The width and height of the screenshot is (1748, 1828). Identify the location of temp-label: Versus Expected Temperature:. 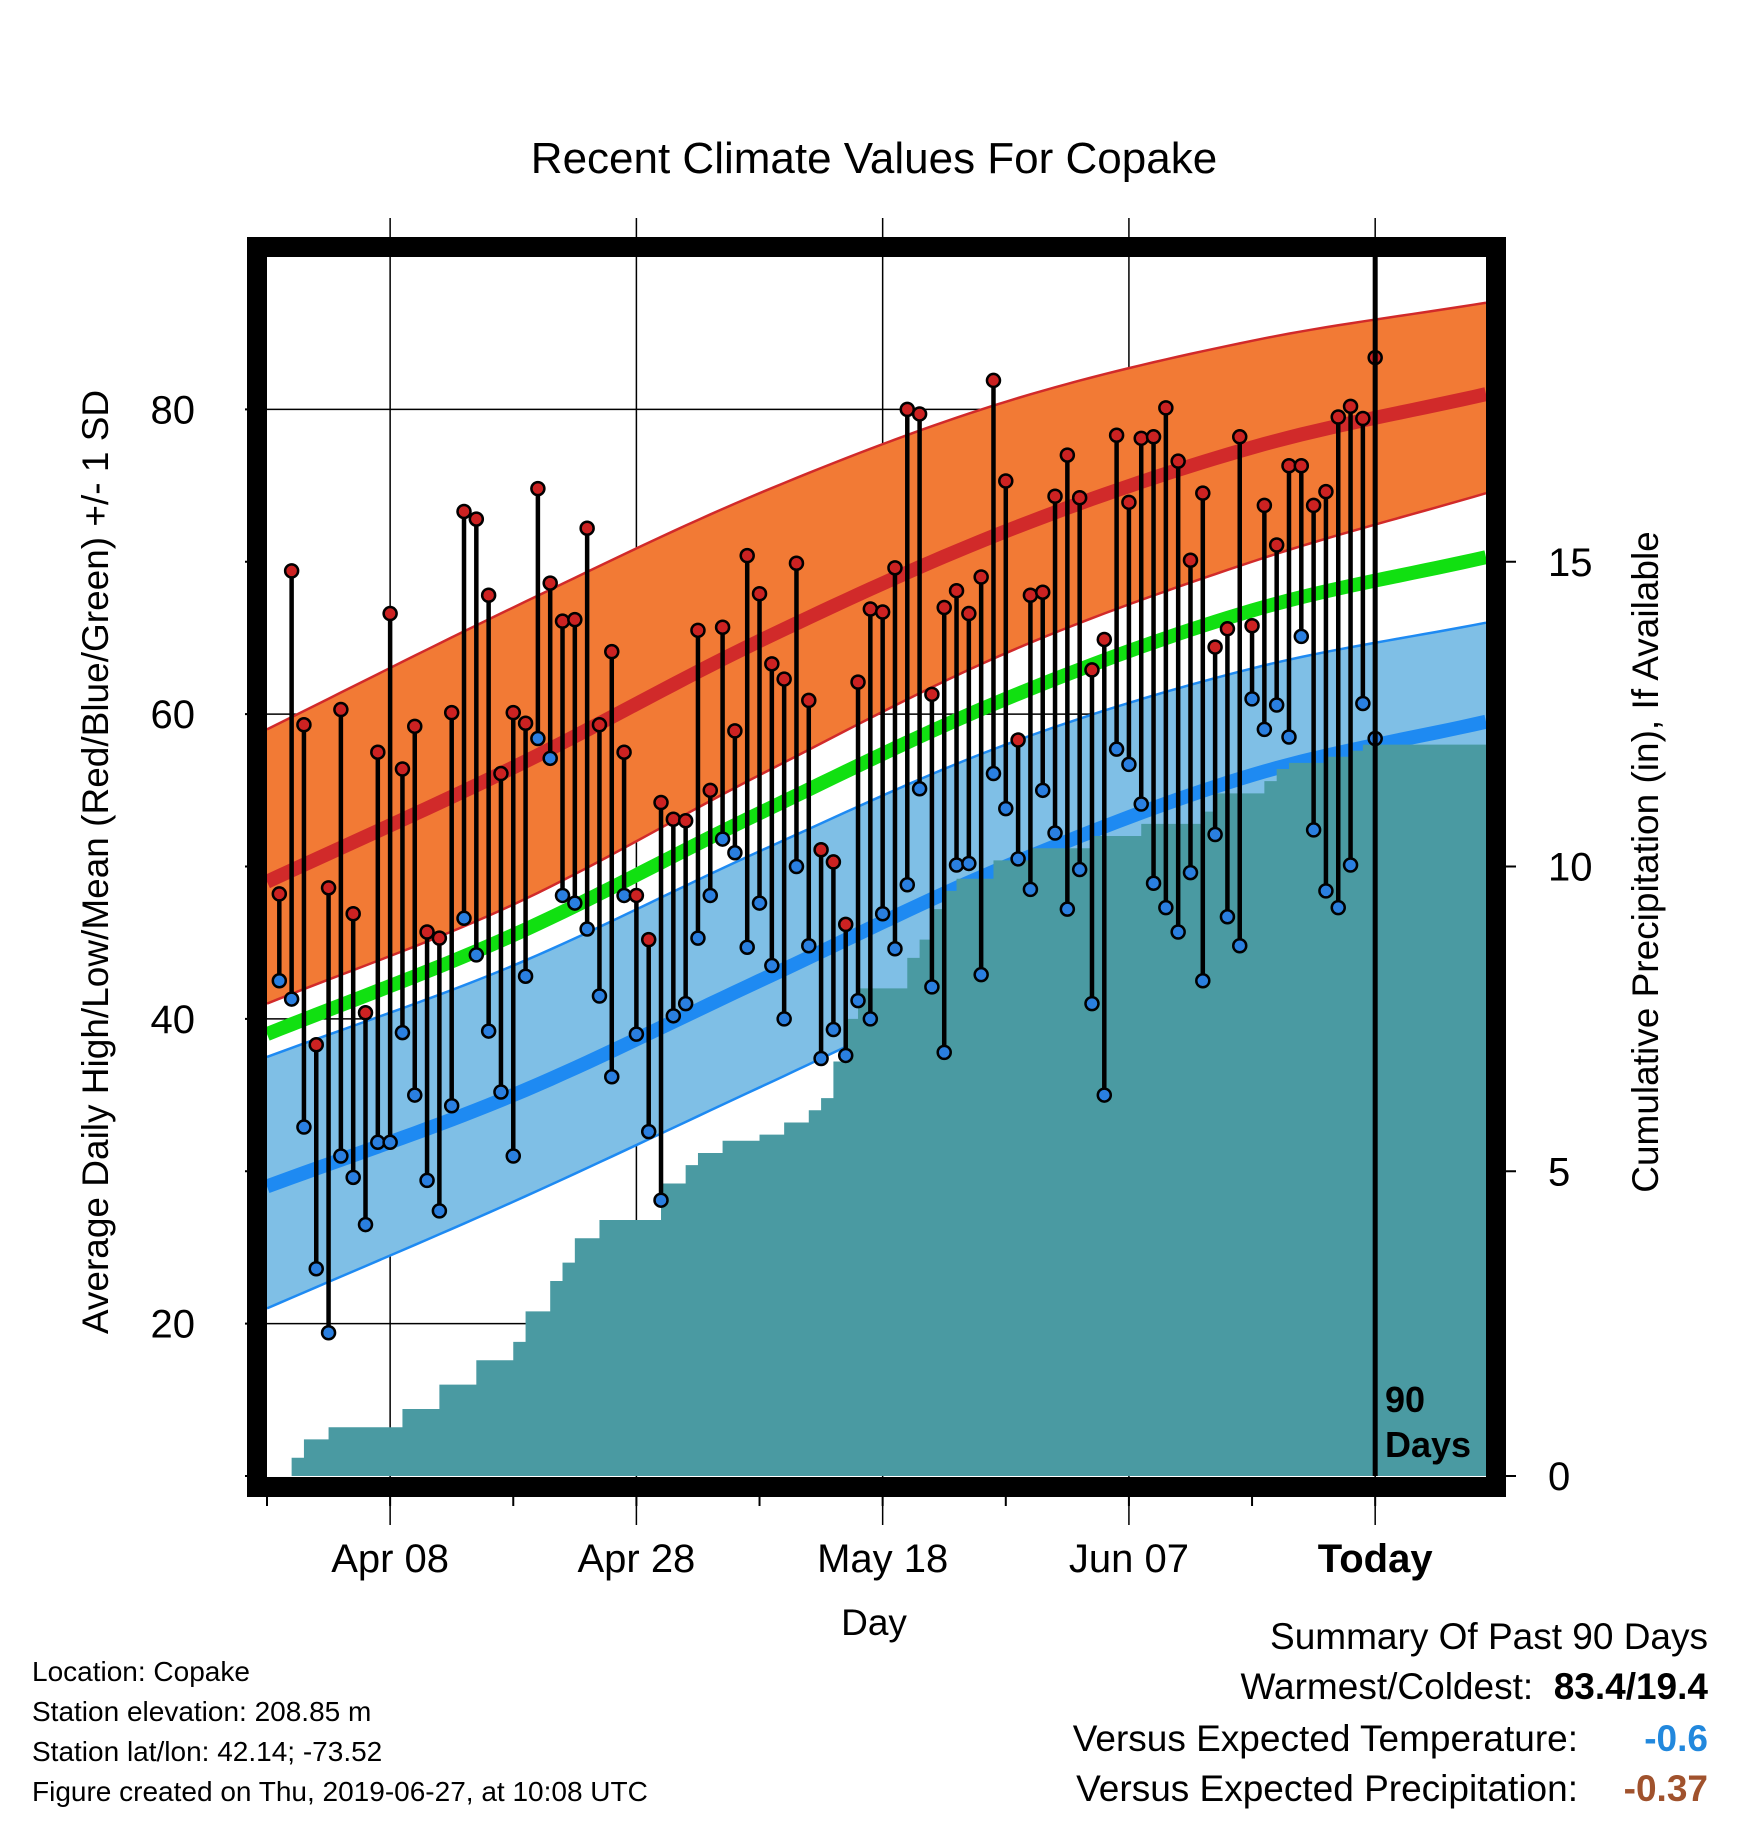
(1325, 1738).